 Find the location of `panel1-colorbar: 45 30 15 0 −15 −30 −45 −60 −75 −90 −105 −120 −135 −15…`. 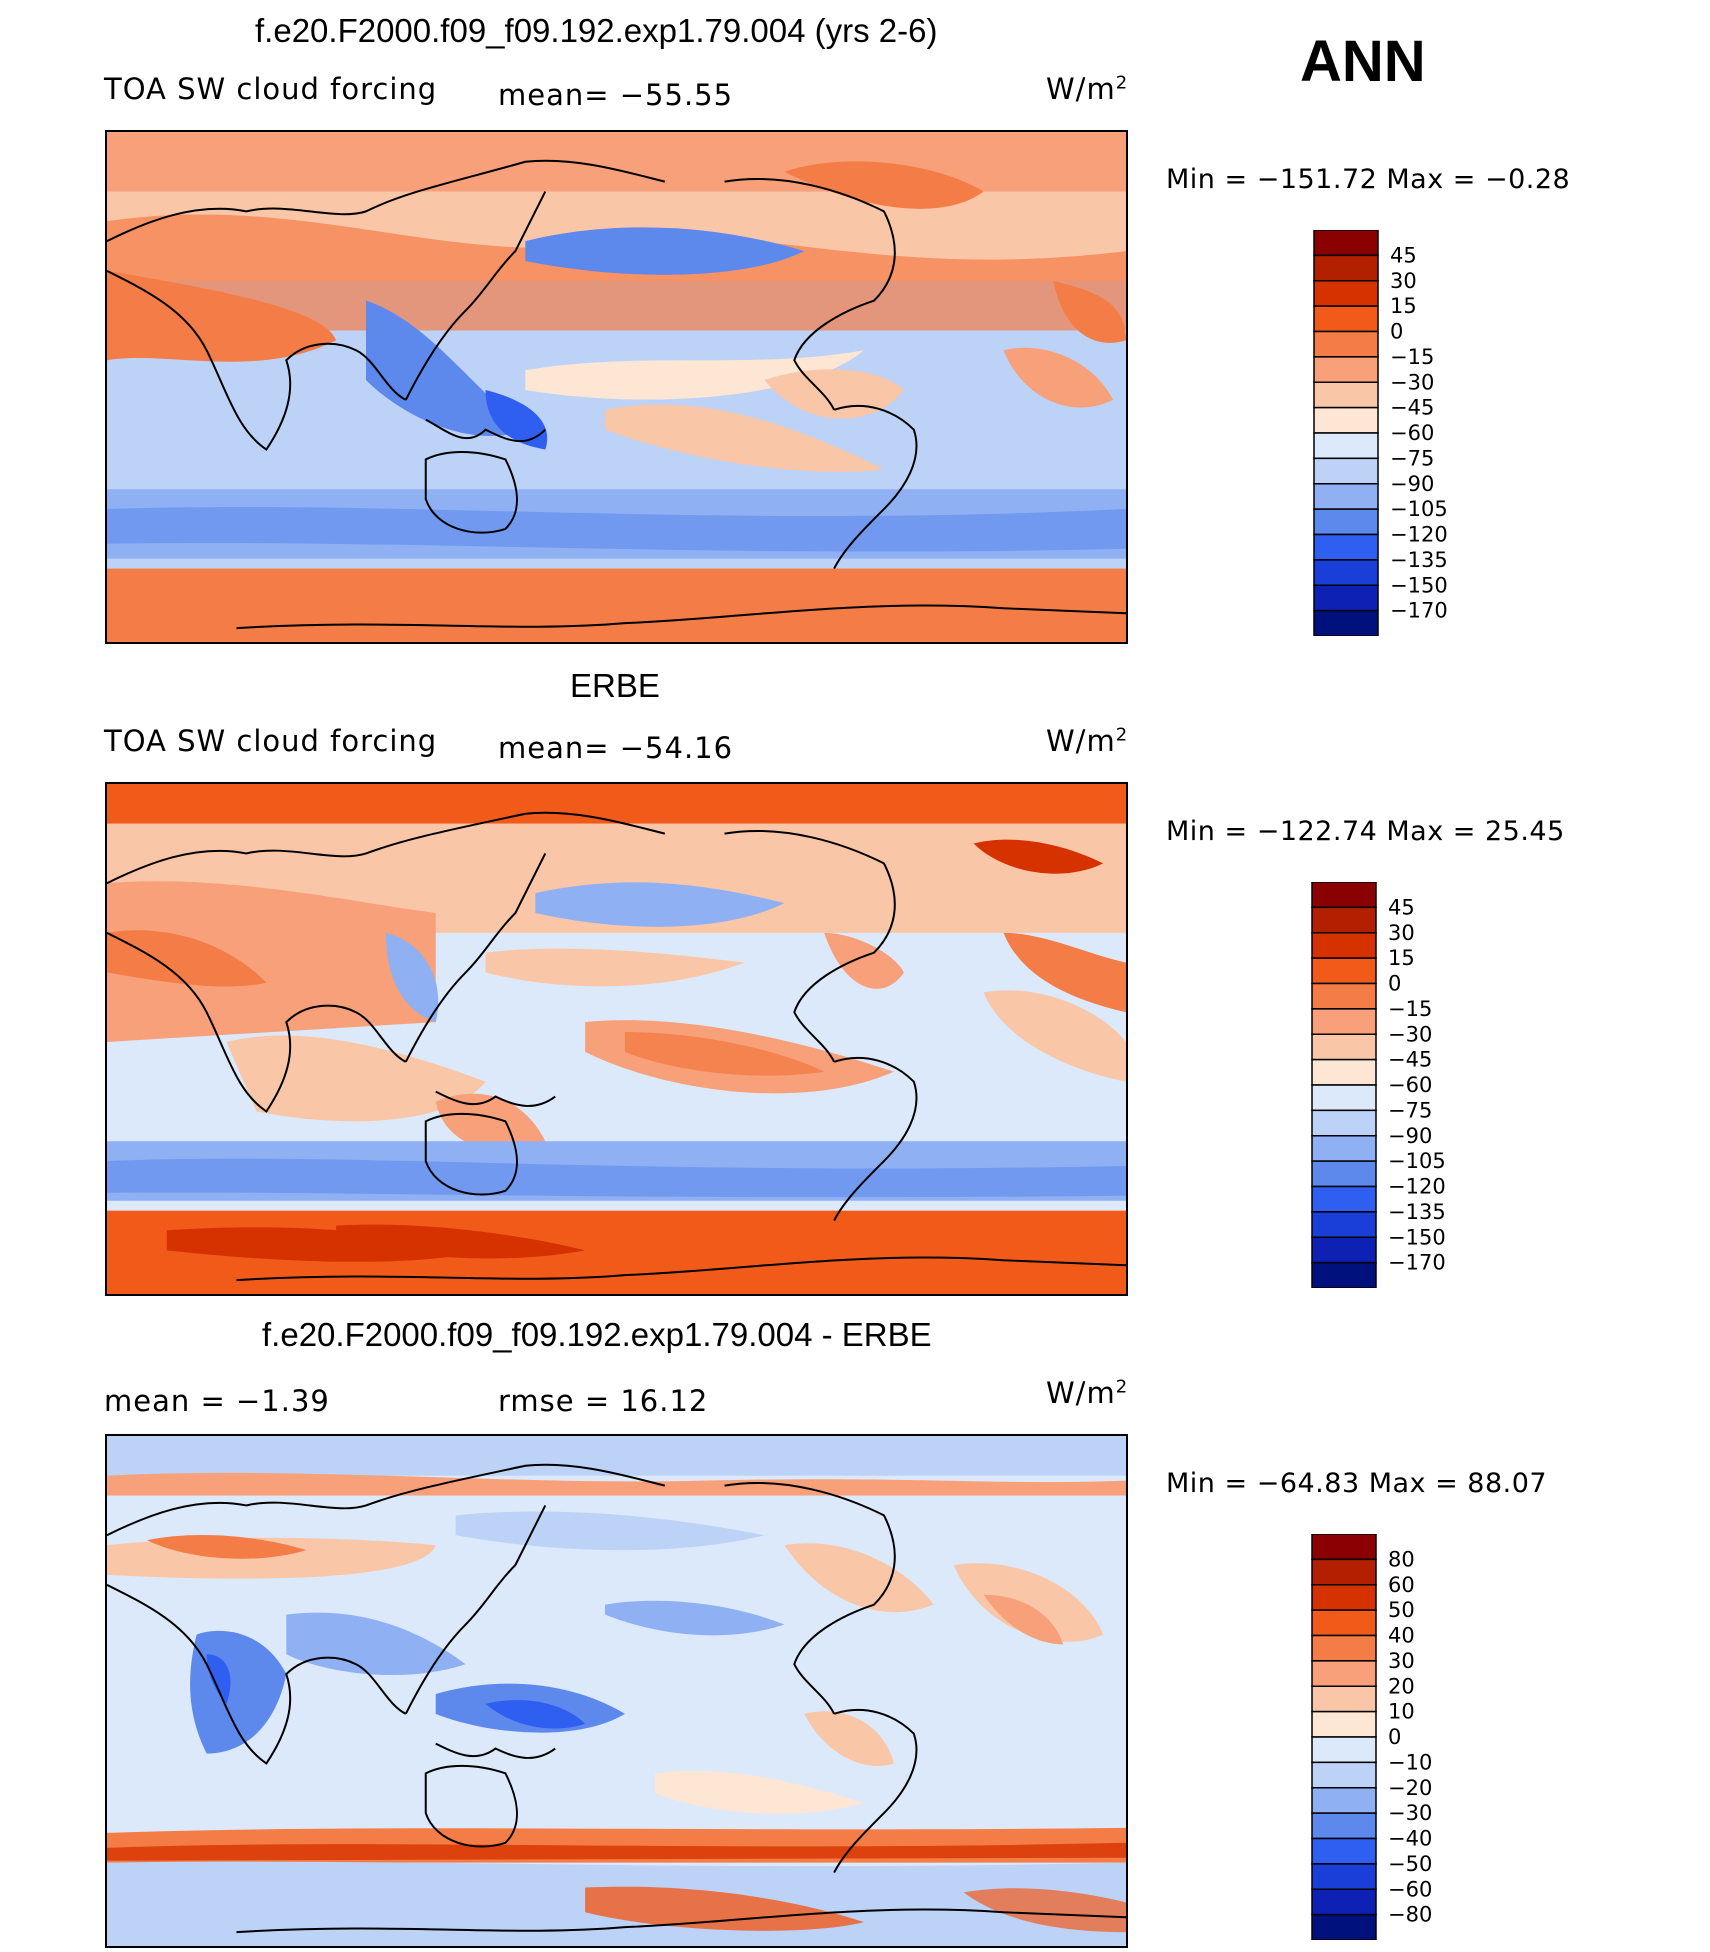

panel1-colorbar: 45 30 15 0 −15 −30 −45 −60 −75 −90 −105 −120 −135 −15… is located at coordinates (1397, 433).